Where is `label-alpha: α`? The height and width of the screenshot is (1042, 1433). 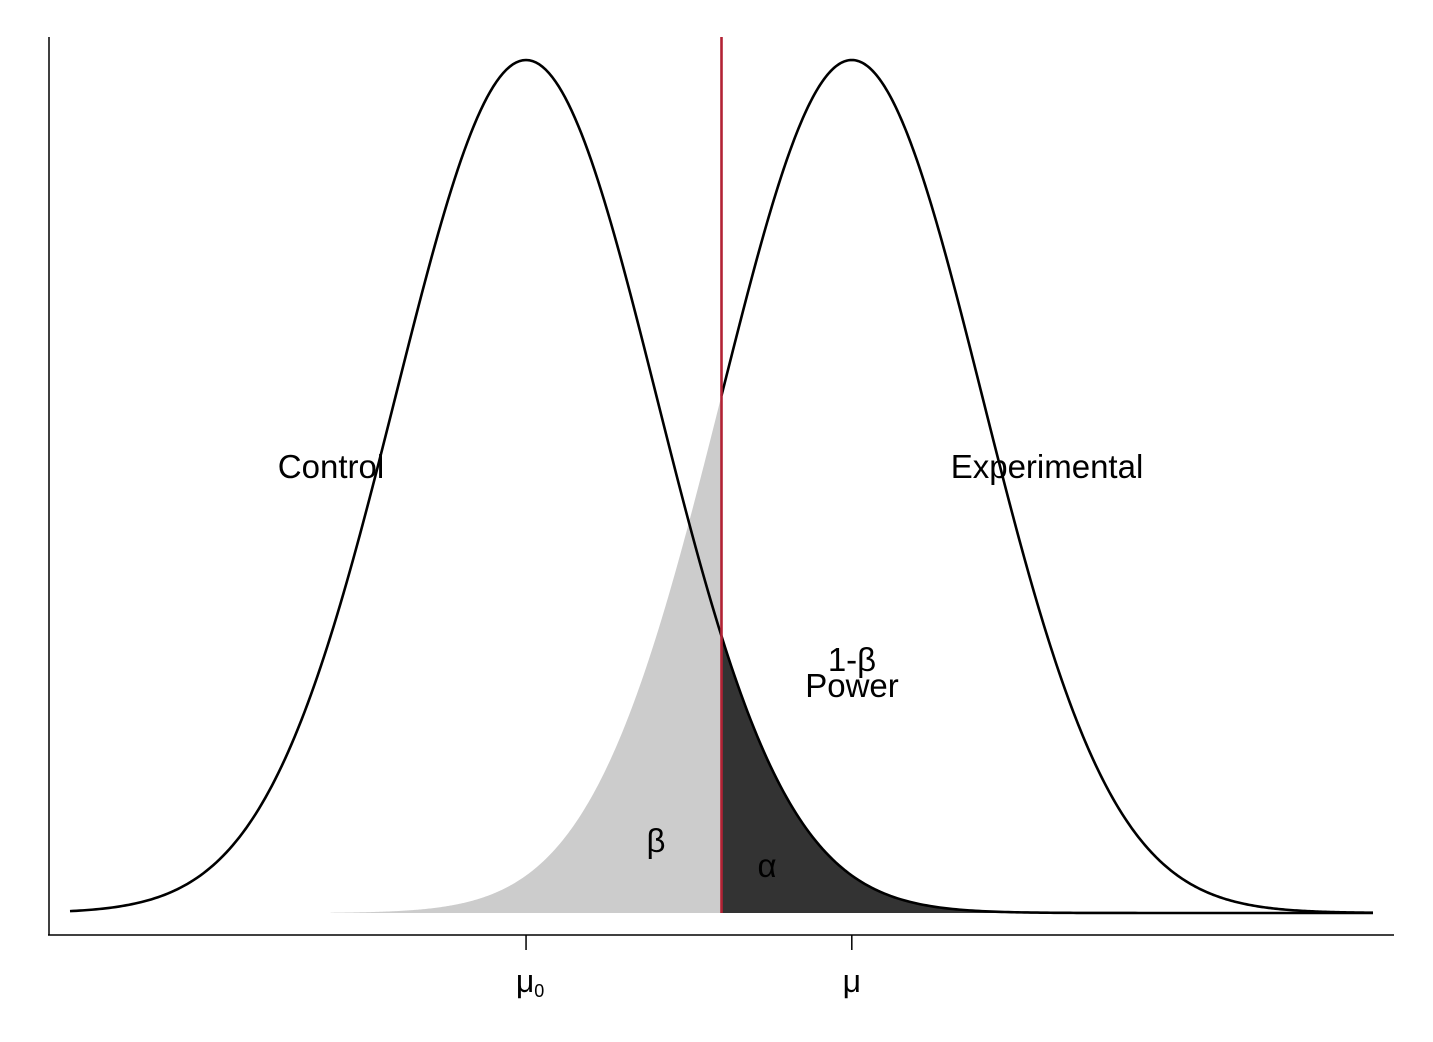
label-alpha: α is located at coordinates (766, 865).